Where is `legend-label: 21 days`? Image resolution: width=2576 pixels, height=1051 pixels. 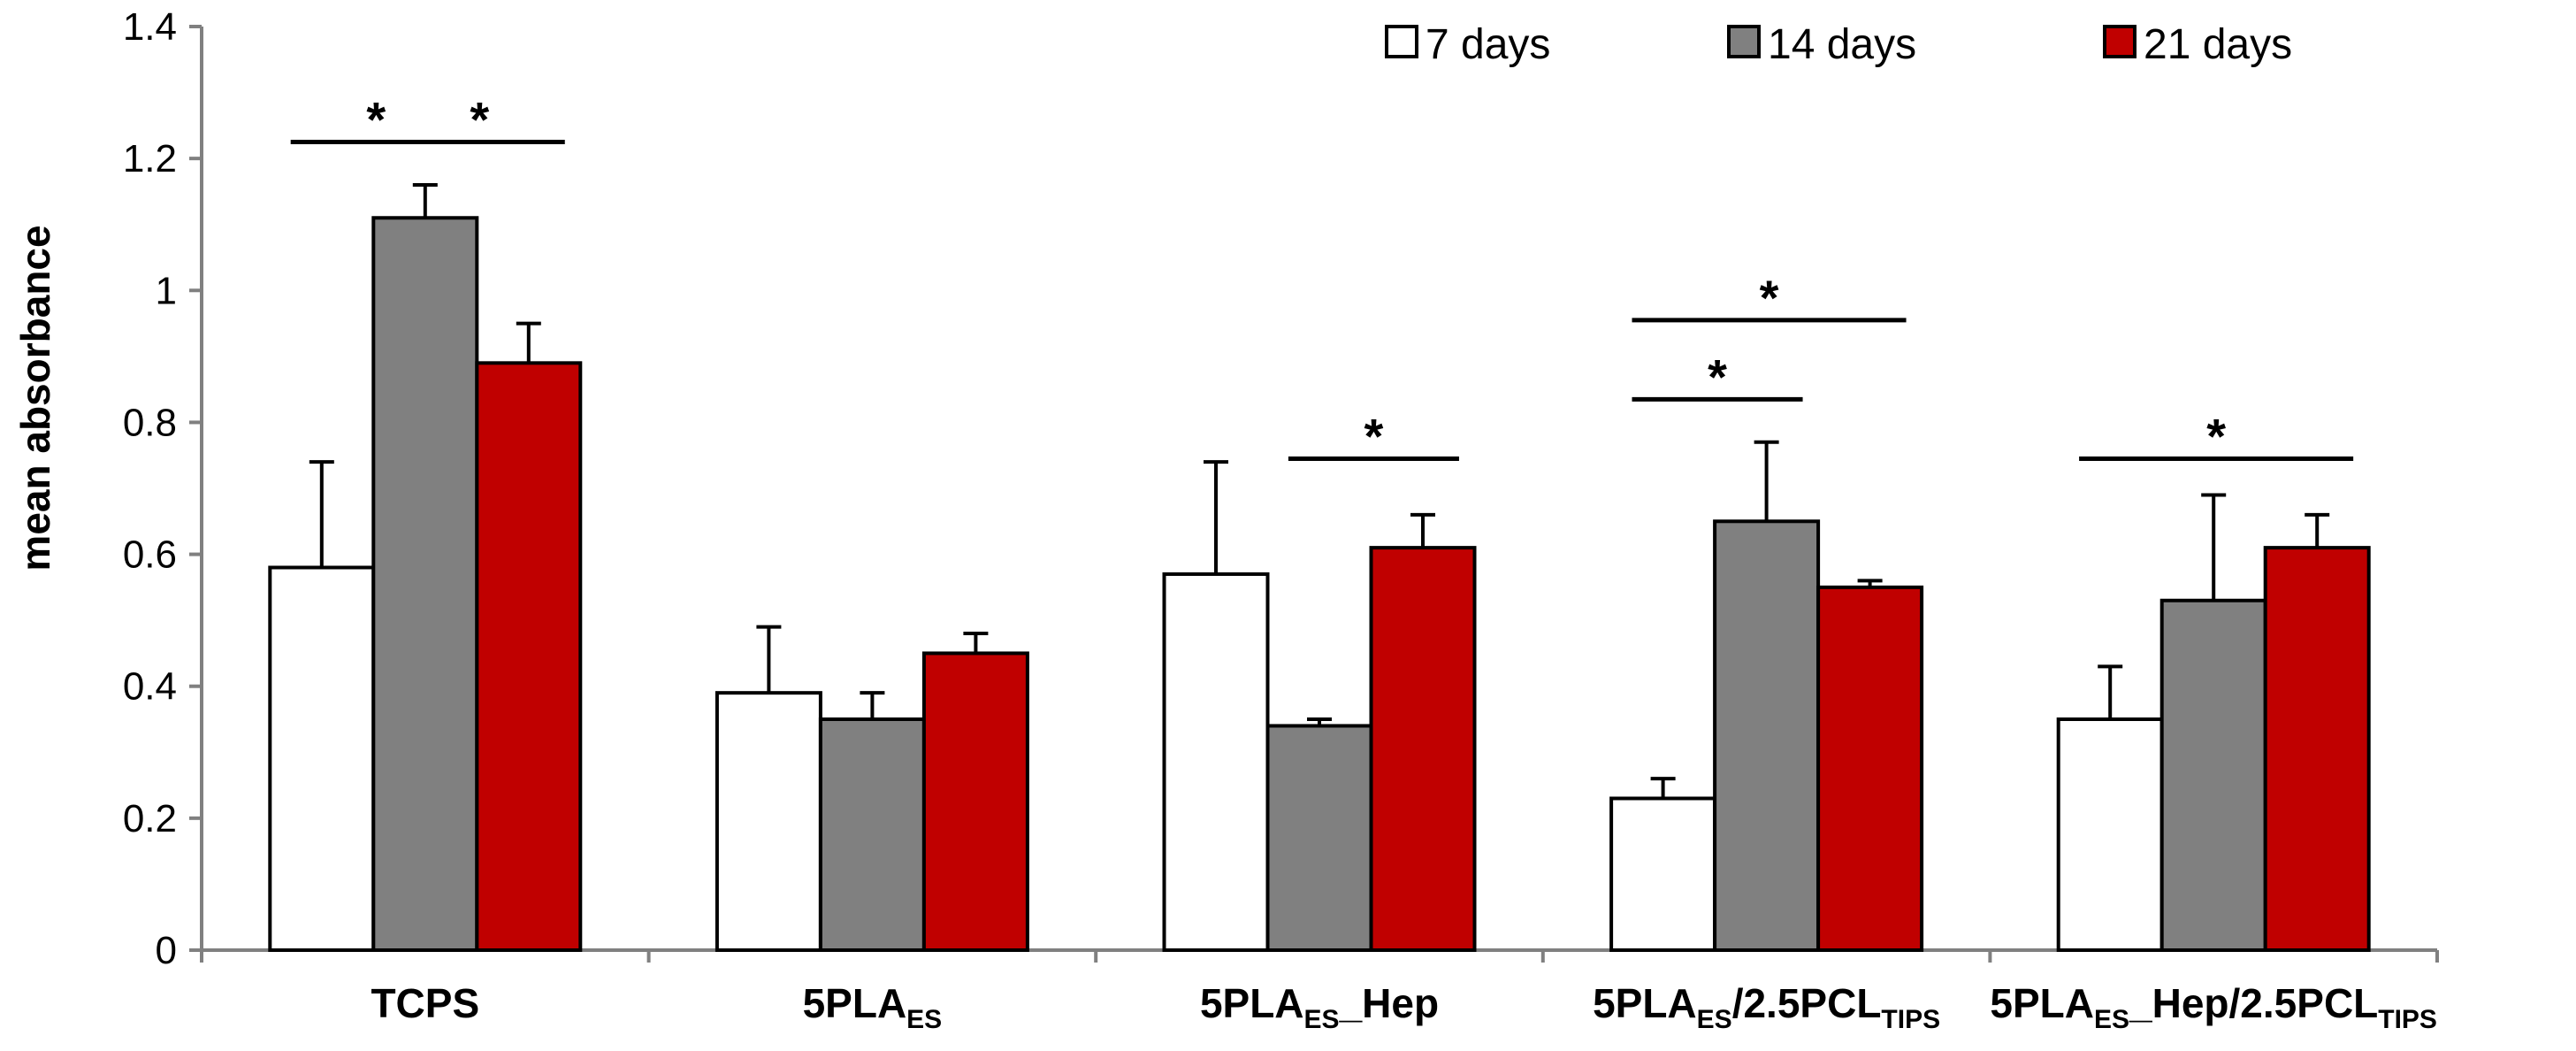
legend-label: 21 days is located at coordinates (2218, 44).